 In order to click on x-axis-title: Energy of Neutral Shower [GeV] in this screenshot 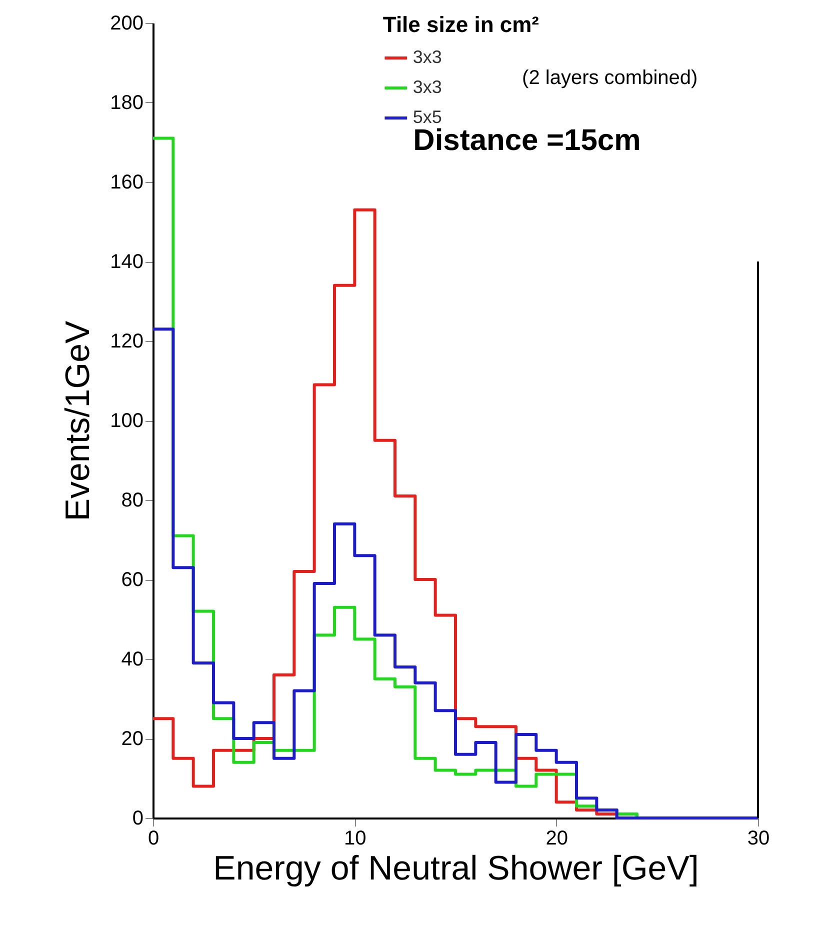, I will do `click(456, 869)`.